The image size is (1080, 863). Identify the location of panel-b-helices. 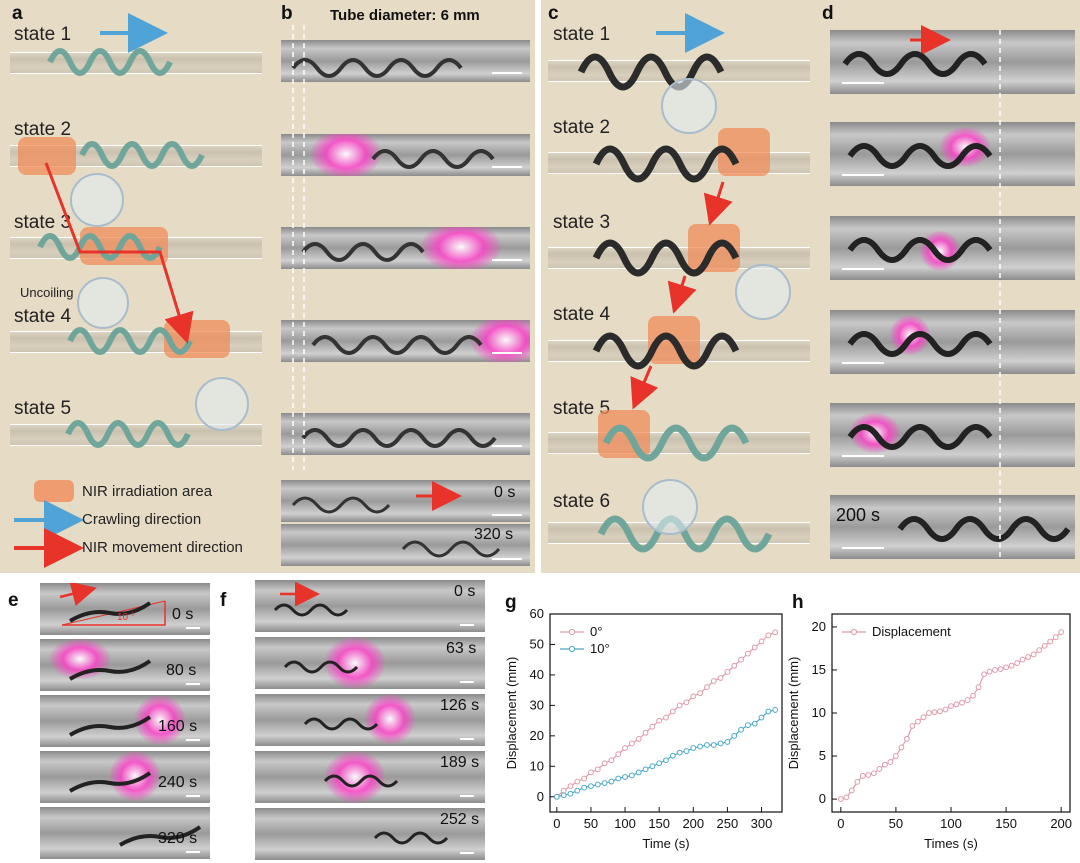
(396, 291).